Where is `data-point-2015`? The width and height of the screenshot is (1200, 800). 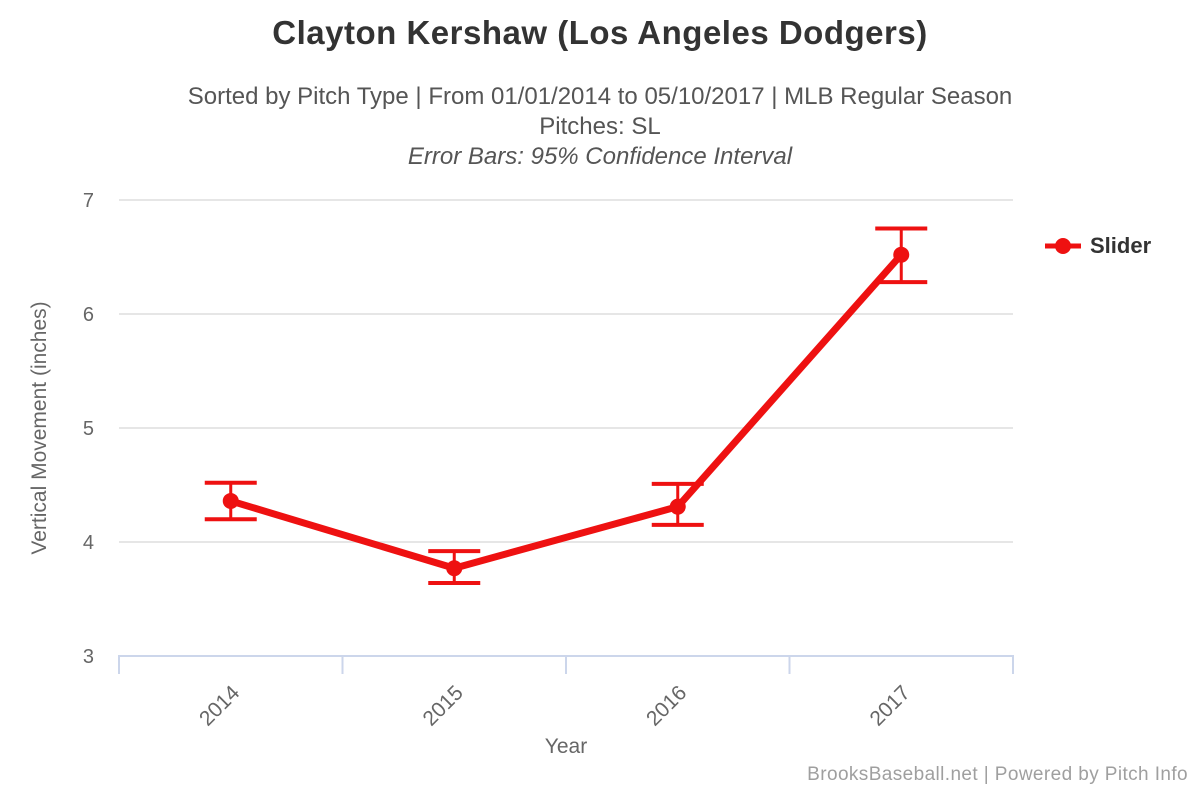 data-point-2015 is located at coordinates (454, 568).